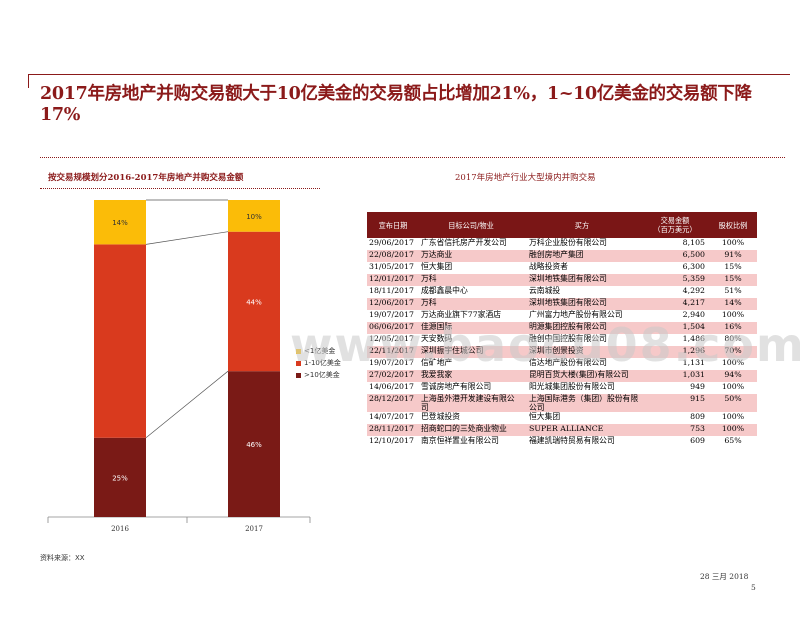 The height and width of the screenshot is (618, 800). Describe the element at coordinates (693, 242) in the screenshot. I see `table-cell: 8,105` at that location.